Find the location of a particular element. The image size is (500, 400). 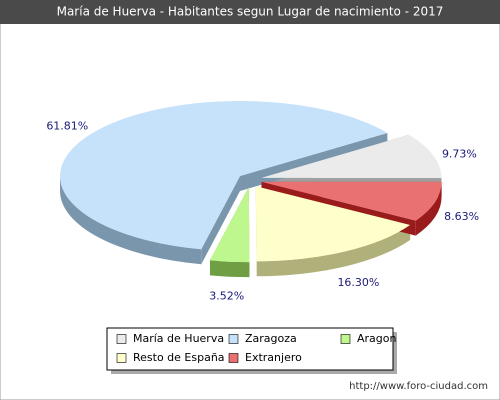

legend-label: Aragon is located at coordinates (377, 338).